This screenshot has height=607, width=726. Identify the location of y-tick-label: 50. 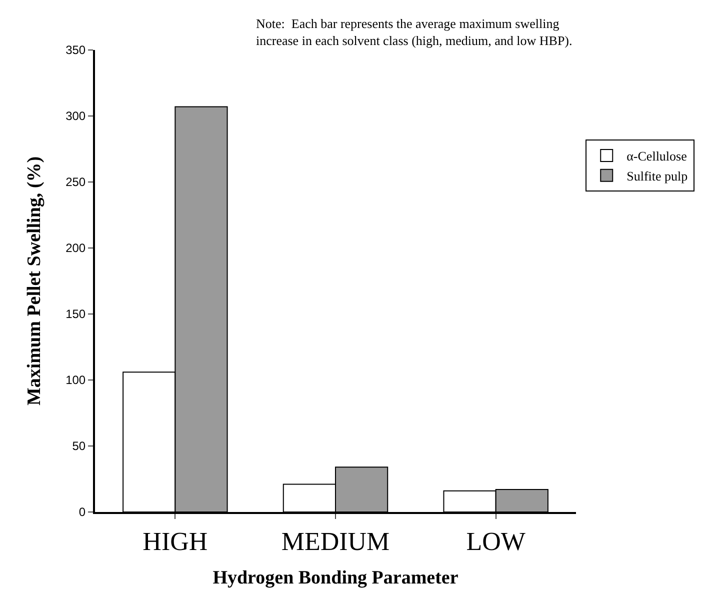
(79, 446).